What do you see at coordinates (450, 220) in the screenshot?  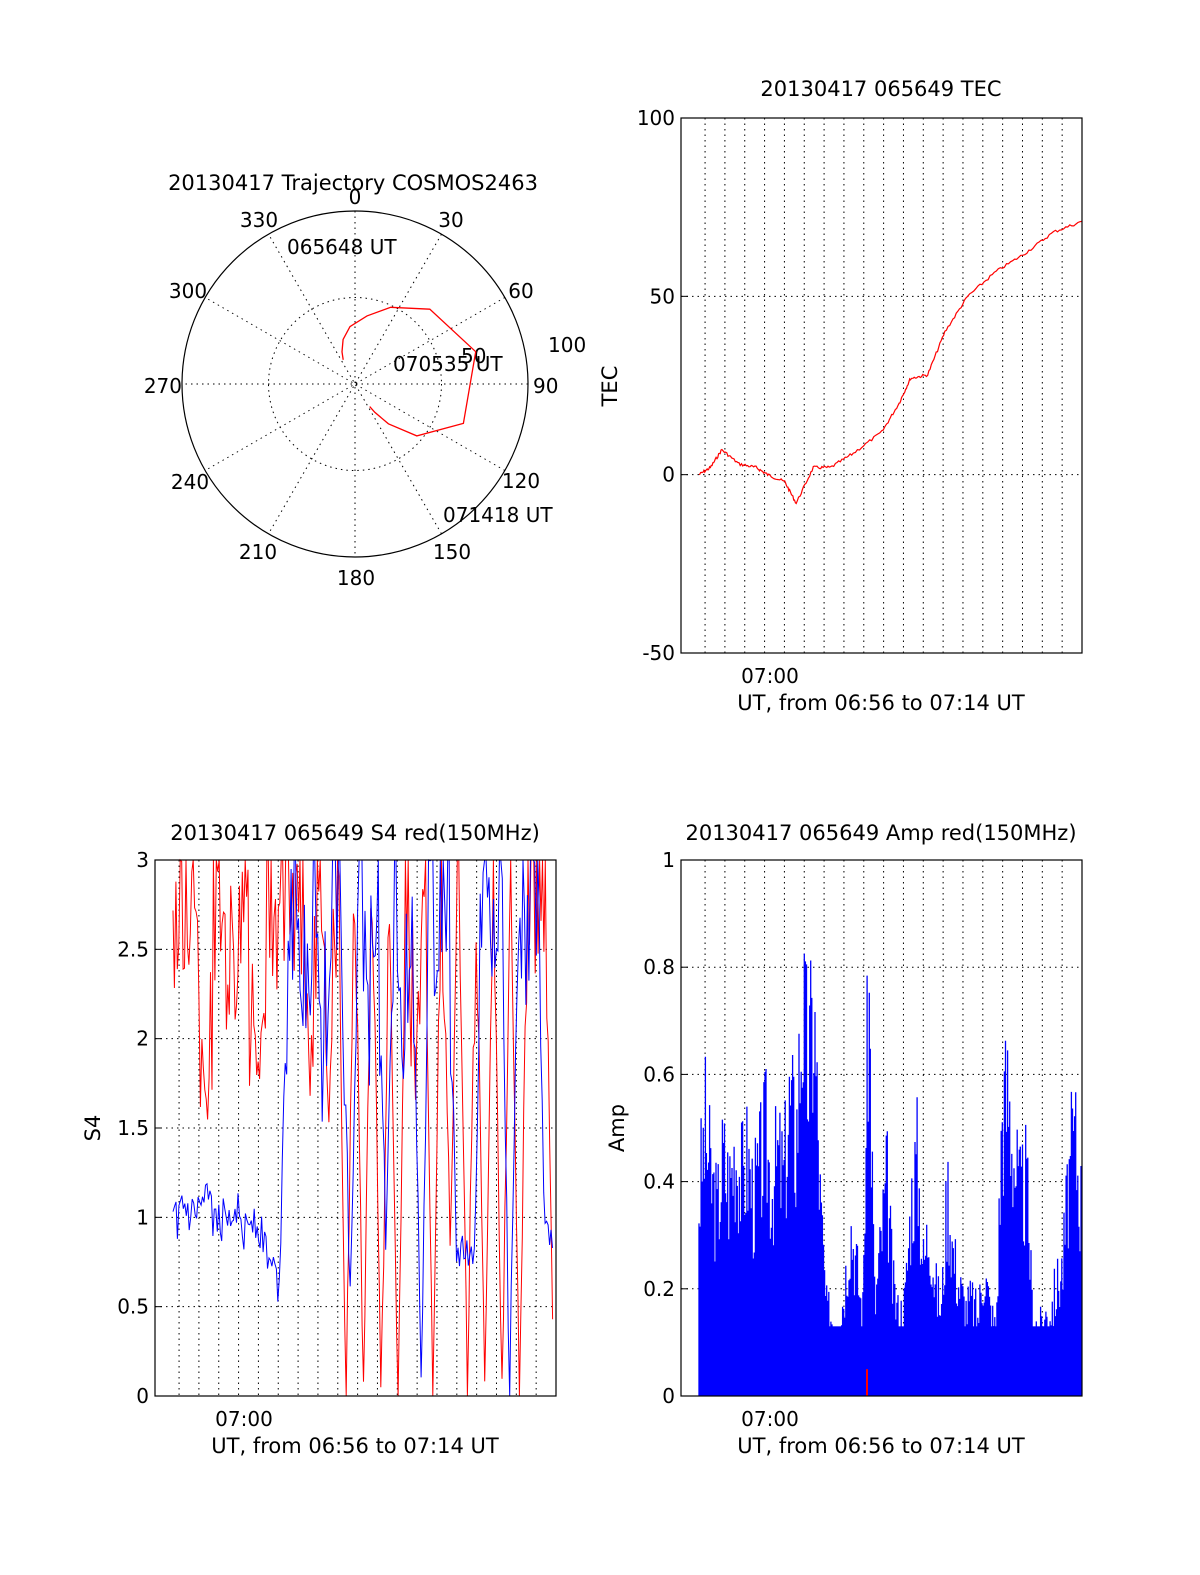 I see `polar-angle-label-30: 30` at bounding box center [450, 220].